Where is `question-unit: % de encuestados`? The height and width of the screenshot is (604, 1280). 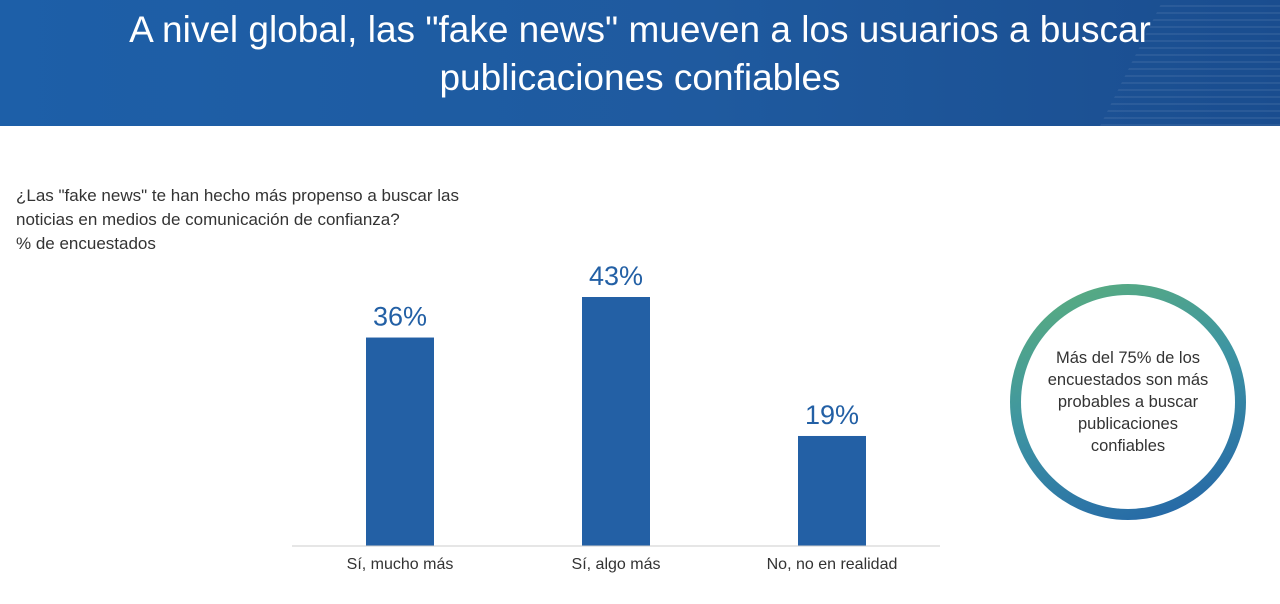
question-unit: % de encuestados is located at coordinates (86, 243).